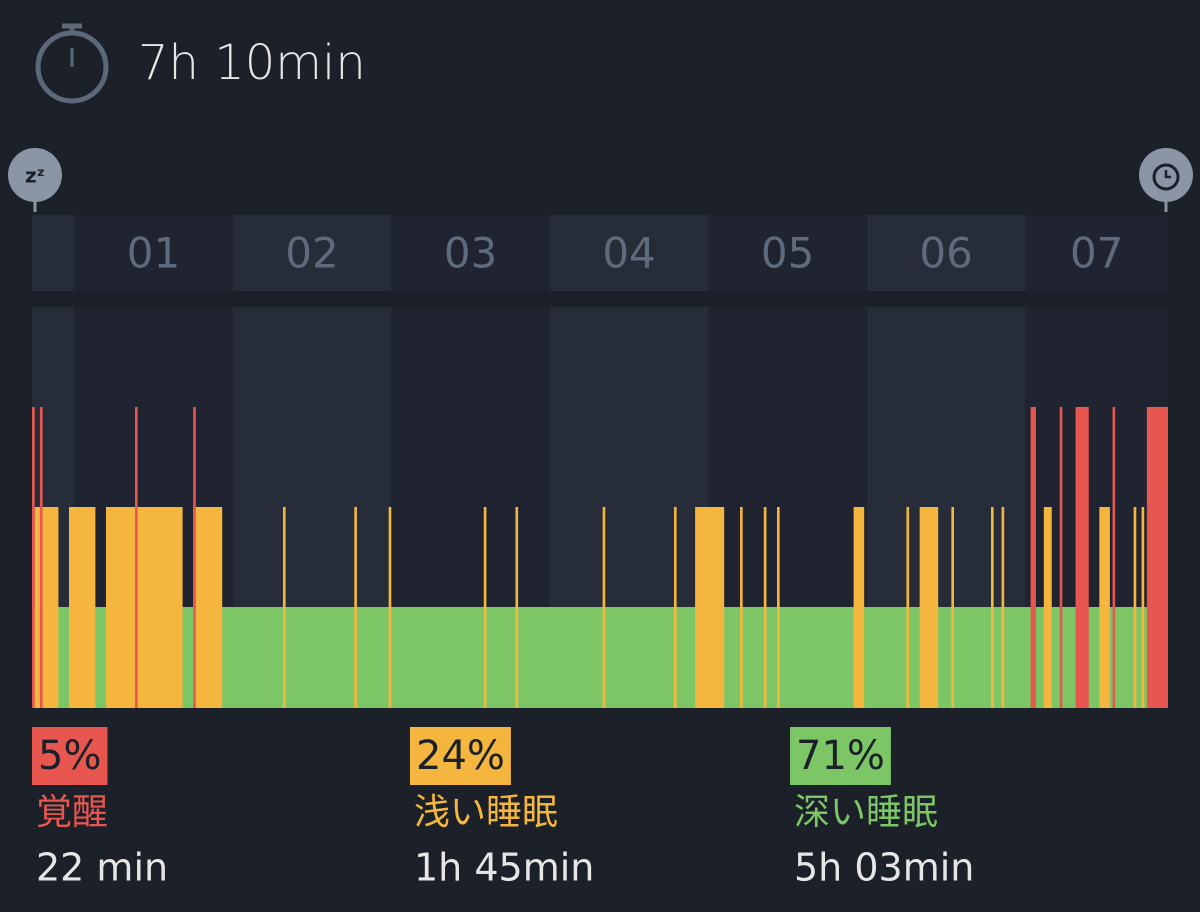  I want to click on hour-label: 07, so click(1096, 253).